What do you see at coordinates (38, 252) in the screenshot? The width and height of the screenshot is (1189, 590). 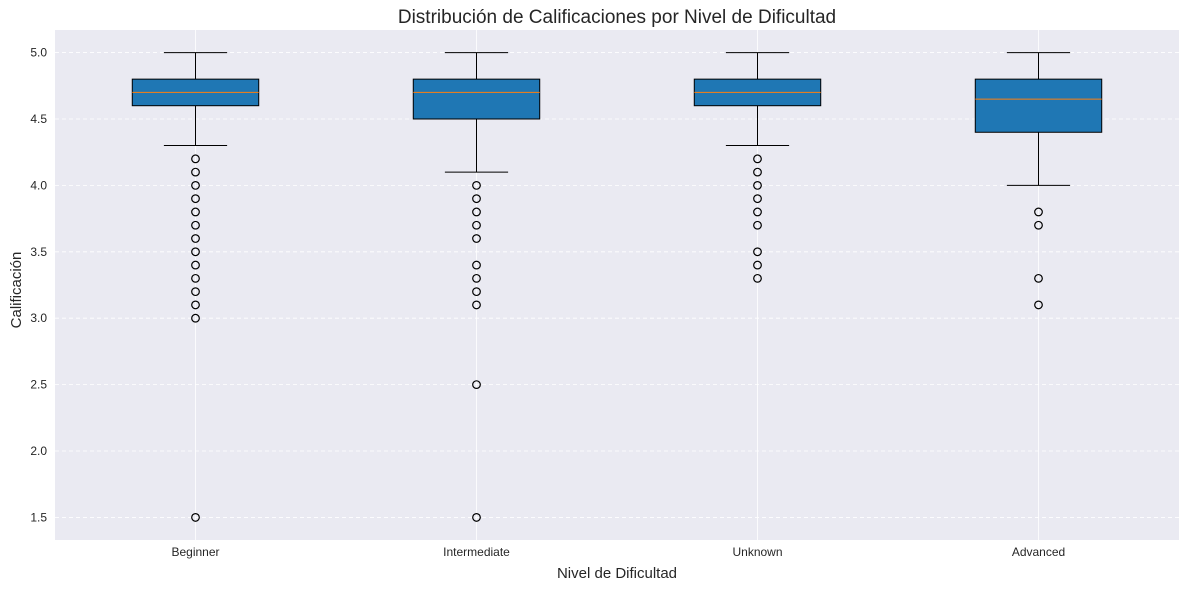 I see `y-tick-label: 3.5` at bounding box center [38, 252].